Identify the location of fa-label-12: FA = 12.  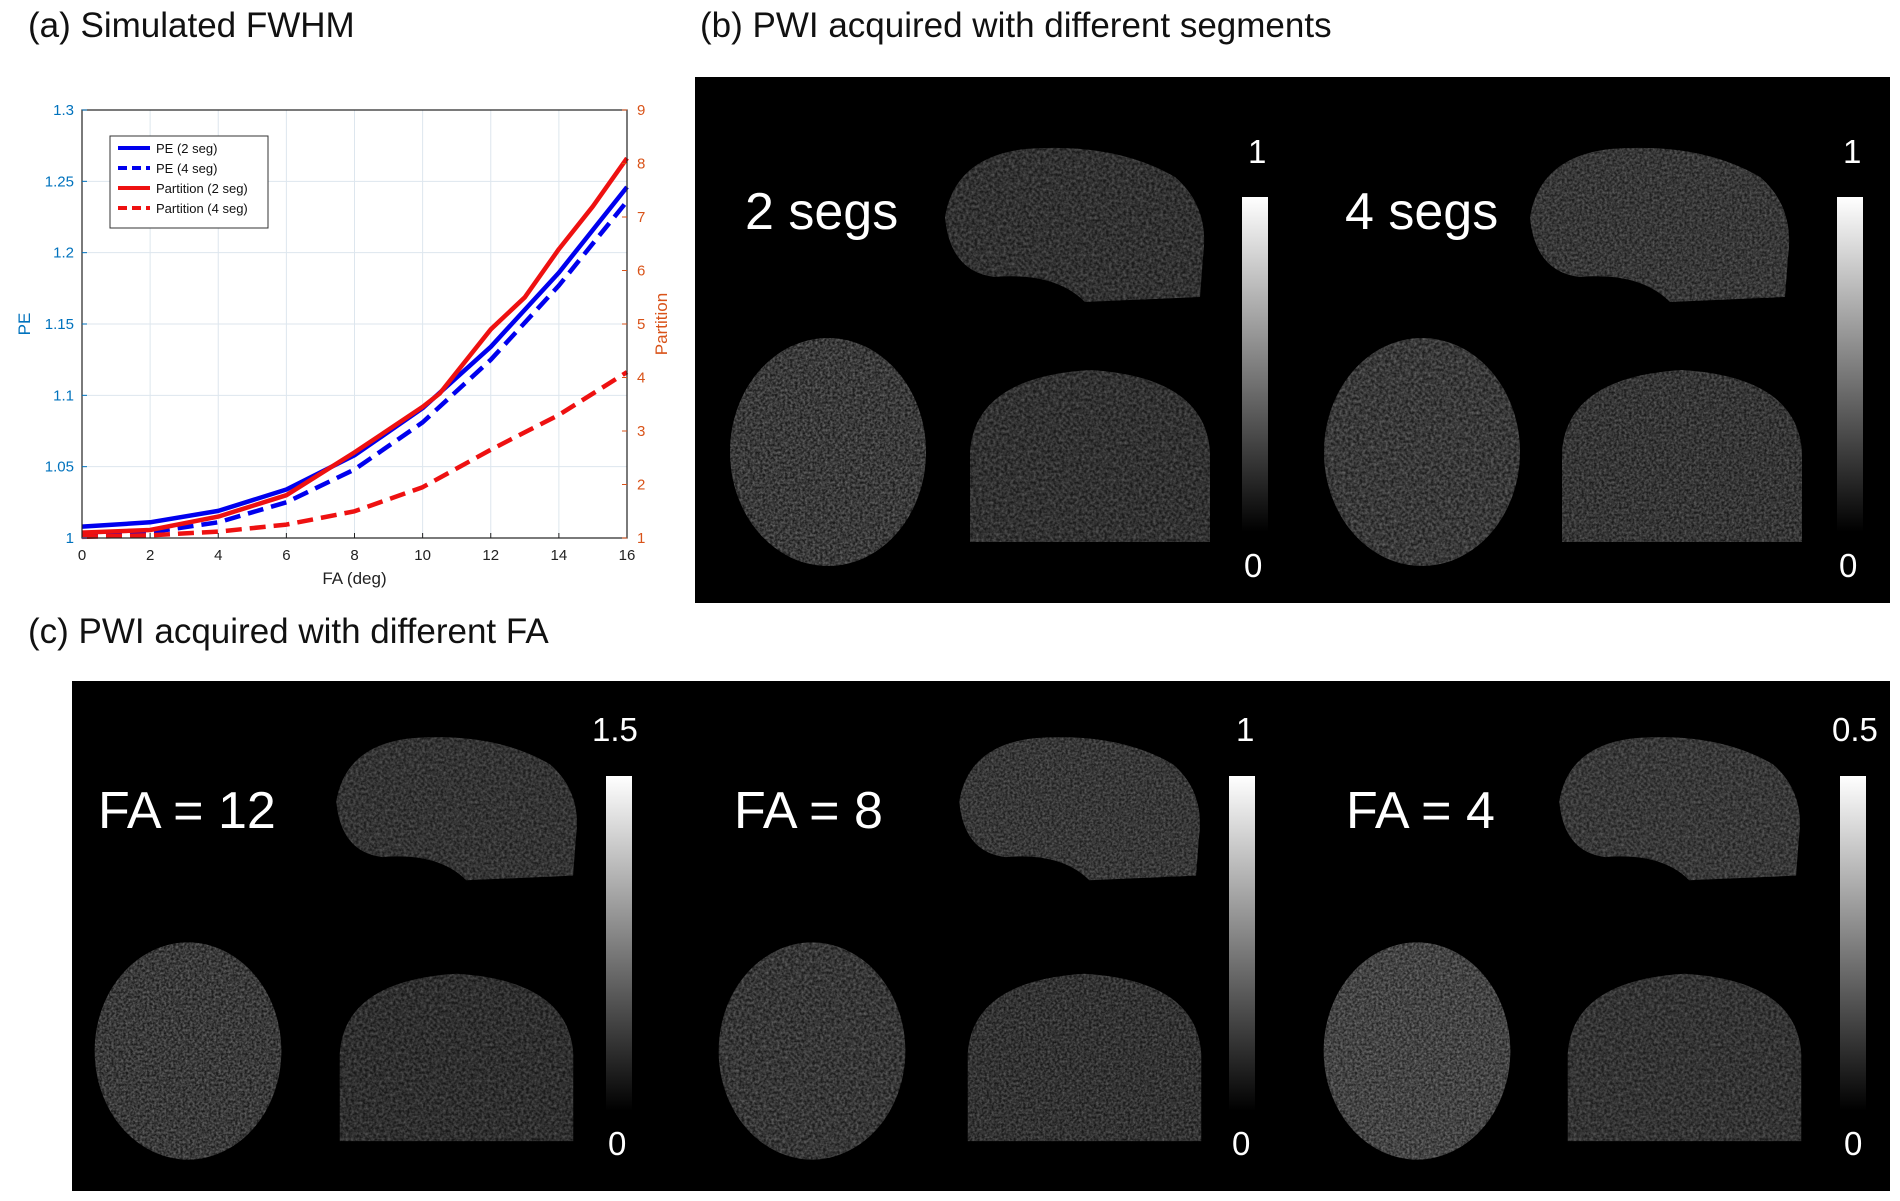
(187, 811).